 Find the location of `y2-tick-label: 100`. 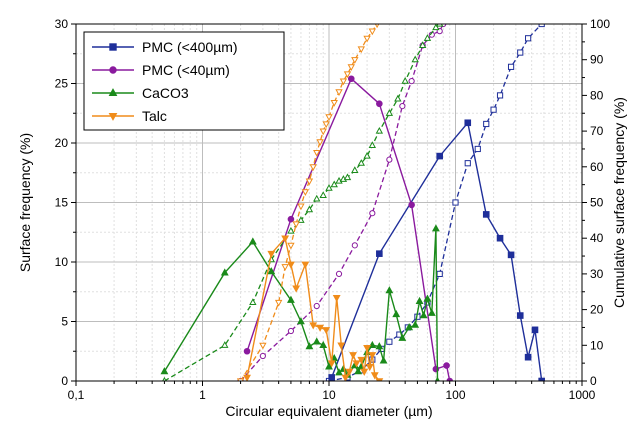

y2-tick-label: 100 is located at coordinates (600, 24).